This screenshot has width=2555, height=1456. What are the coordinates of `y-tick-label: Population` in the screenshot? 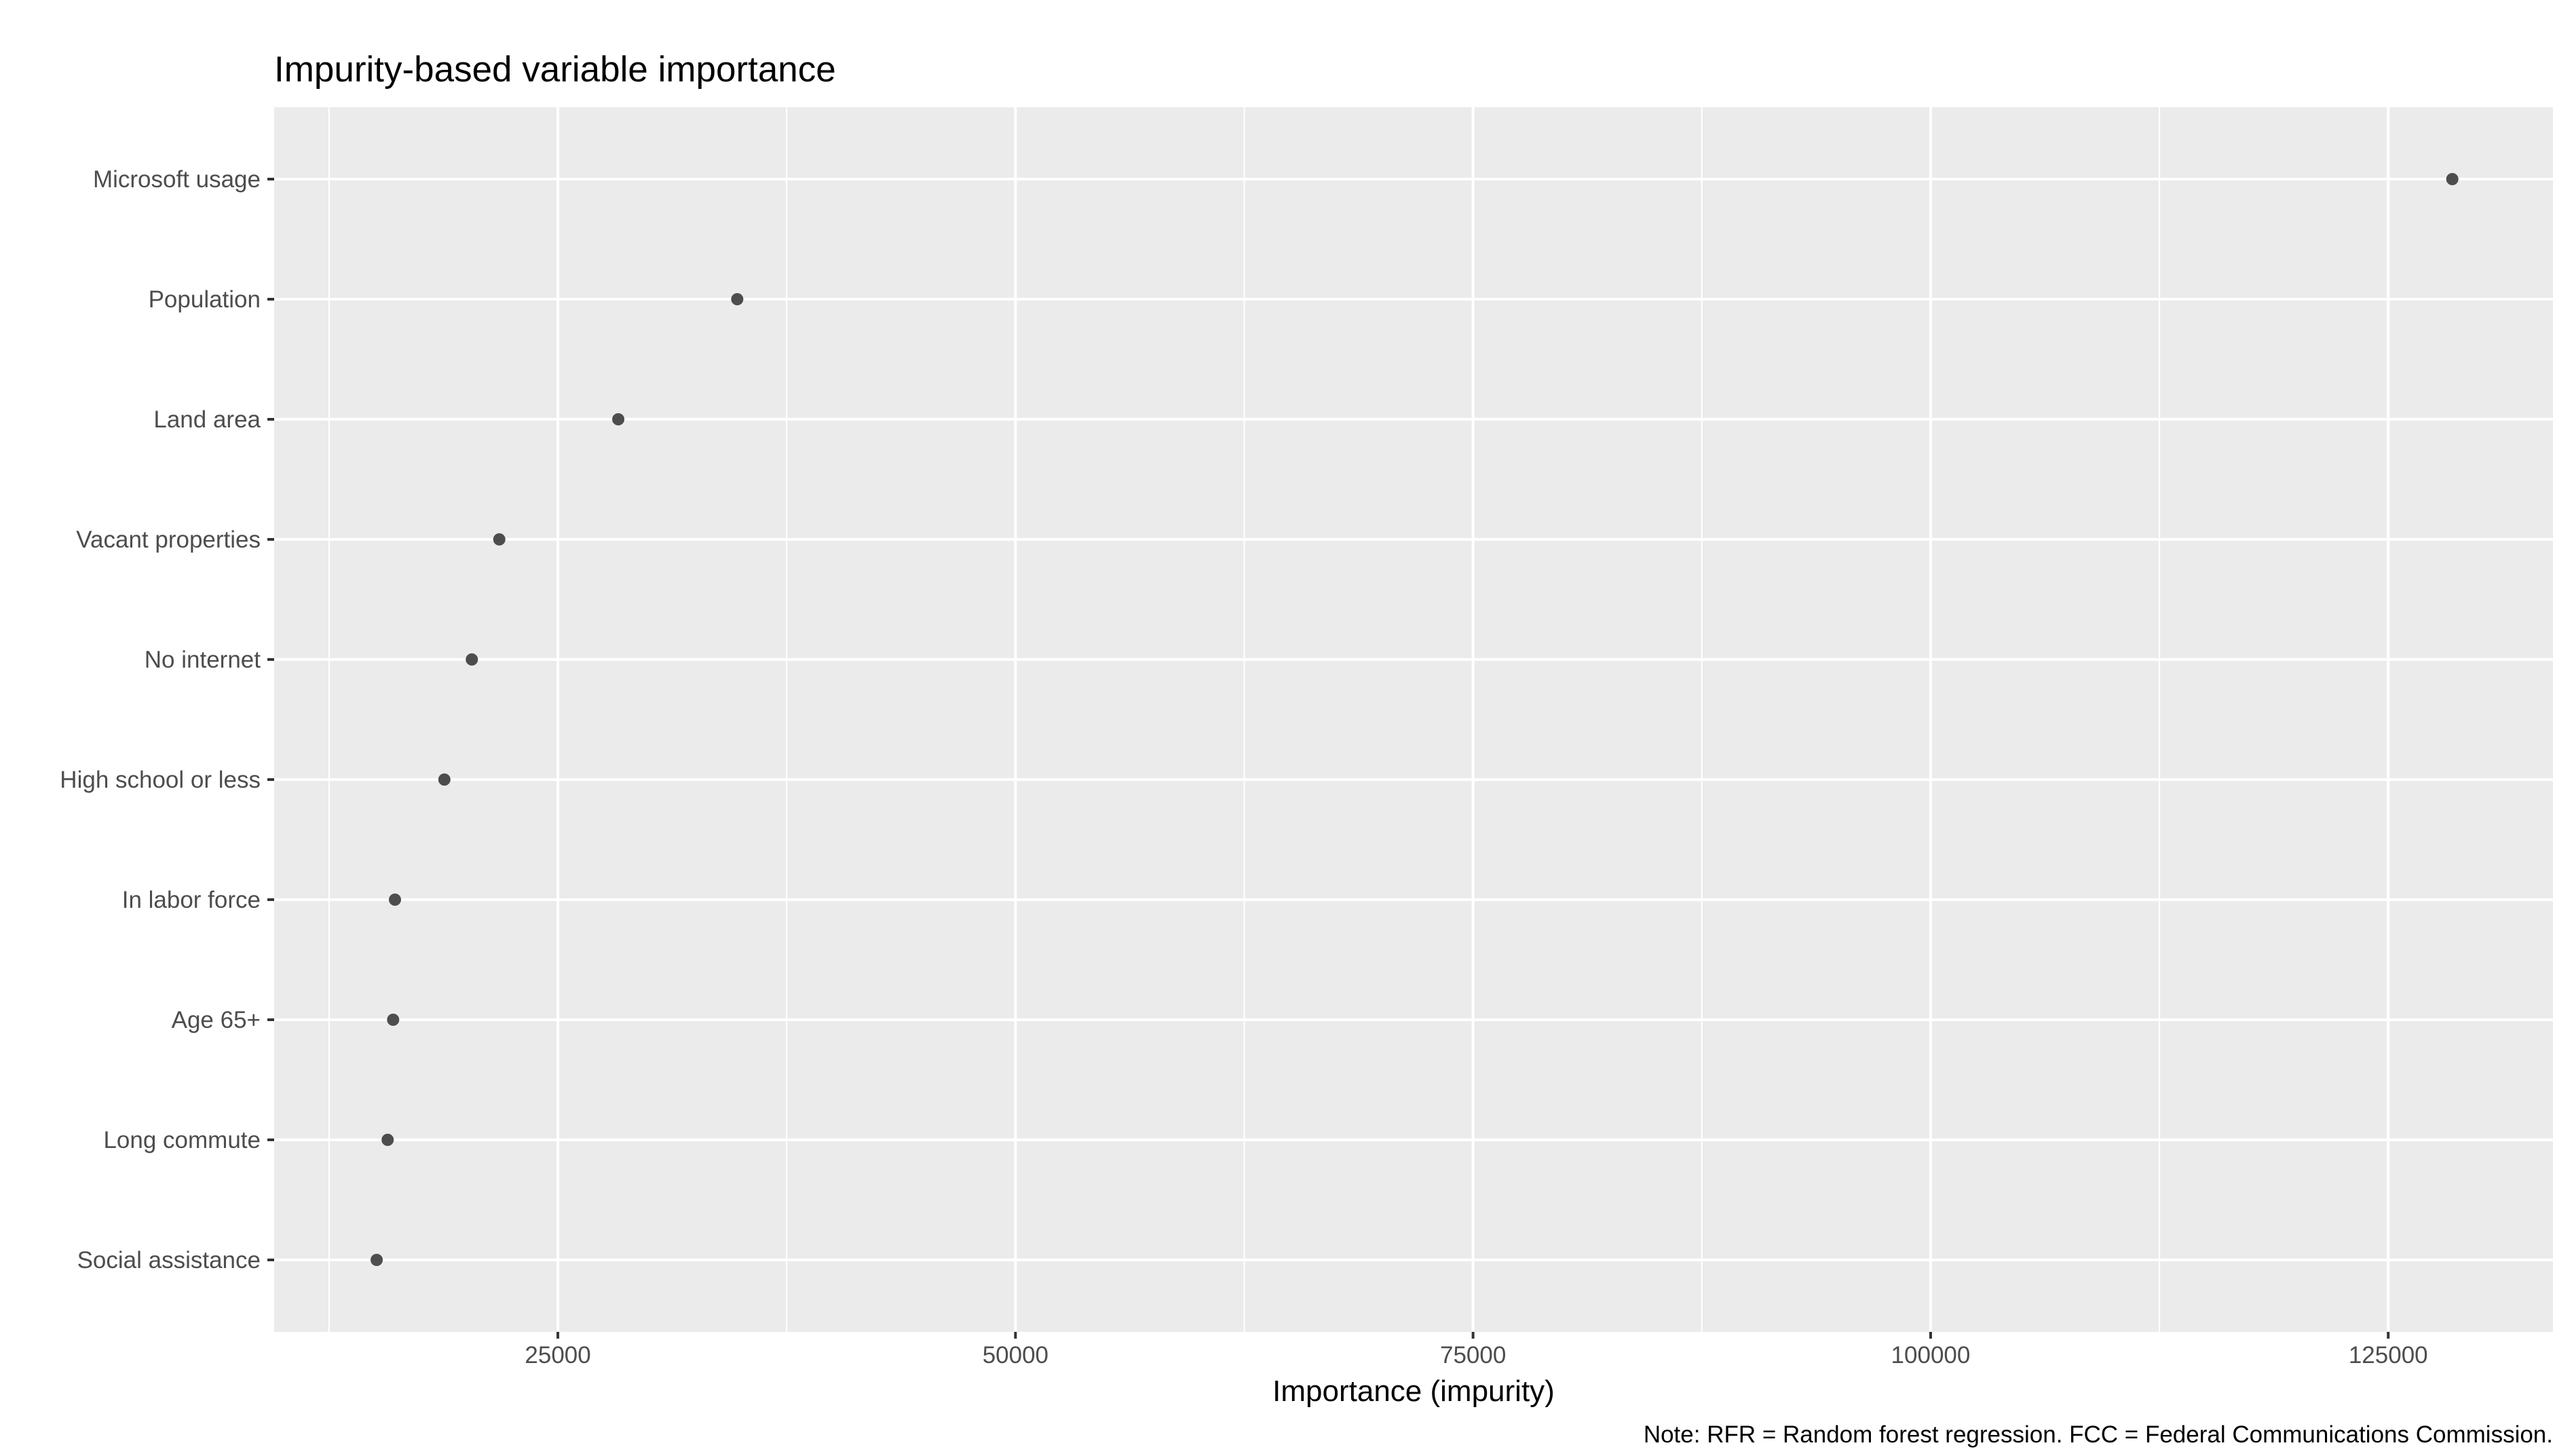 It's located at (205, 299).